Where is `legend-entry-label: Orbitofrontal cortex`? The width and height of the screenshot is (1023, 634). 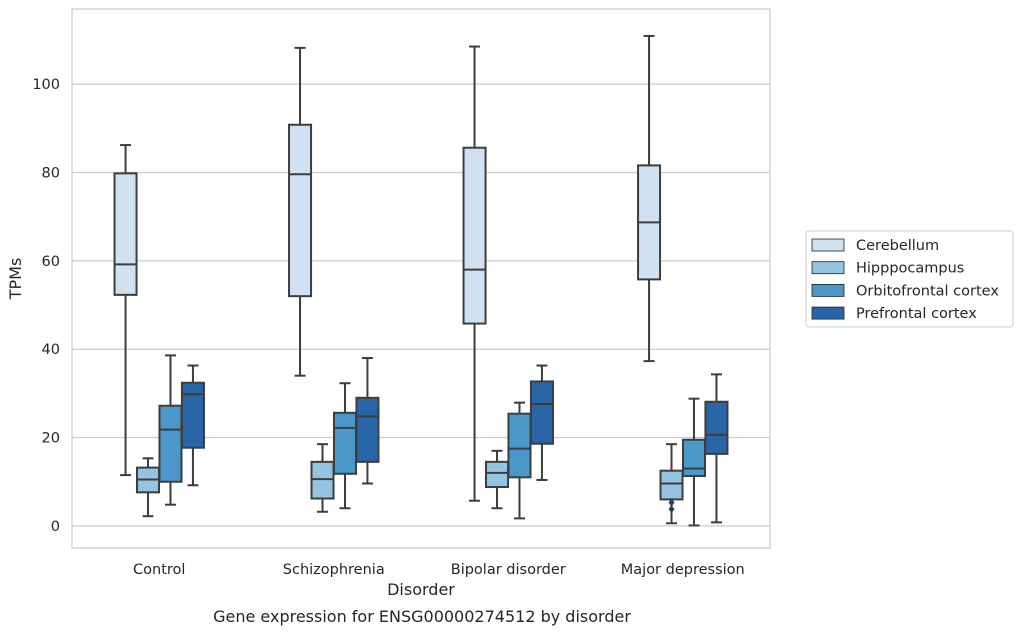 legend-entry-label: Orbitofrontal cortex is located at coordinates (927, 291).